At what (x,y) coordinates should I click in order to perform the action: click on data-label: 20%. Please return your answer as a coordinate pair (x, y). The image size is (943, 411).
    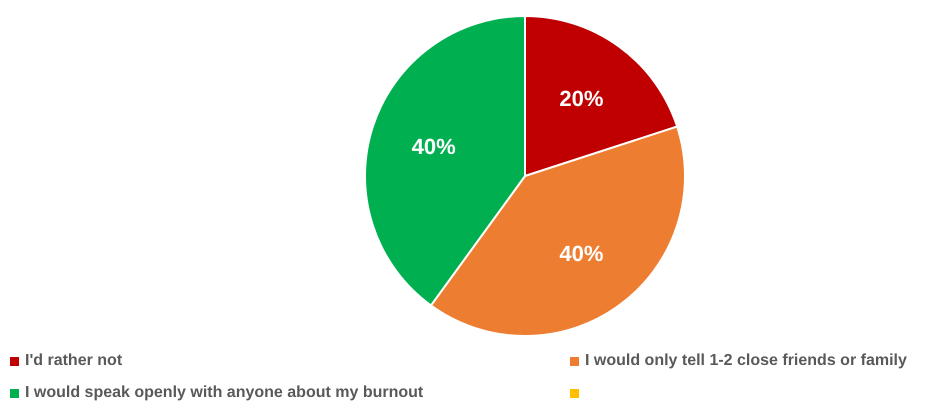
    Looking at the image, I should click on (581, 98).